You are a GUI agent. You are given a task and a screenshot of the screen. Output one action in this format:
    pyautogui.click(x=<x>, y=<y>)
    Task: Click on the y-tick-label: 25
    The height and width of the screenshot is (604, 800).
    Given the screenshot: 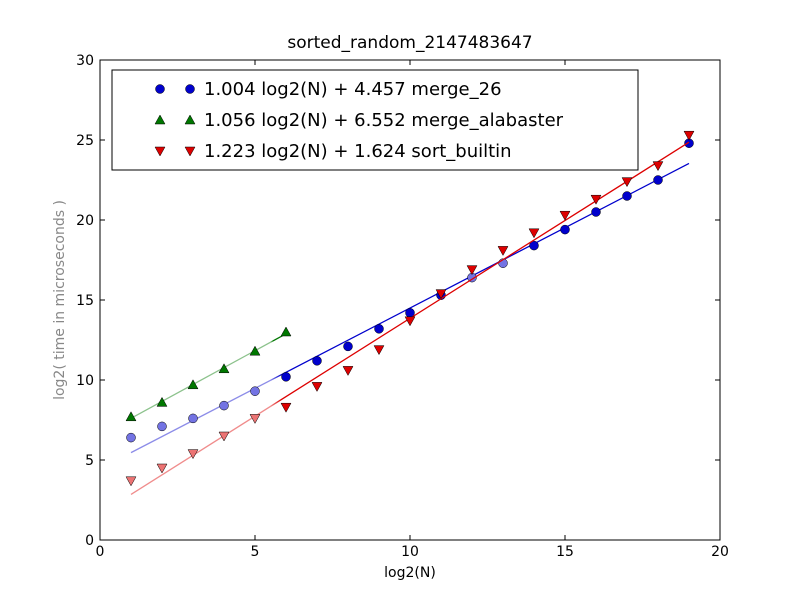 What is the action you would take?
    pyautogui.click(x=85, y=141)
    